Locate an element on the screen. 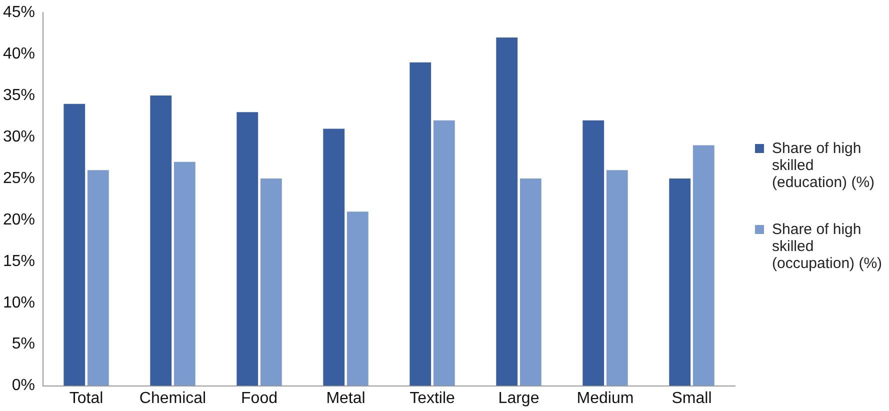 The height and width of the screenshot is (411, 889). legend-label: Share of high skilled (education) (%) is located at coordinates (824, 165).